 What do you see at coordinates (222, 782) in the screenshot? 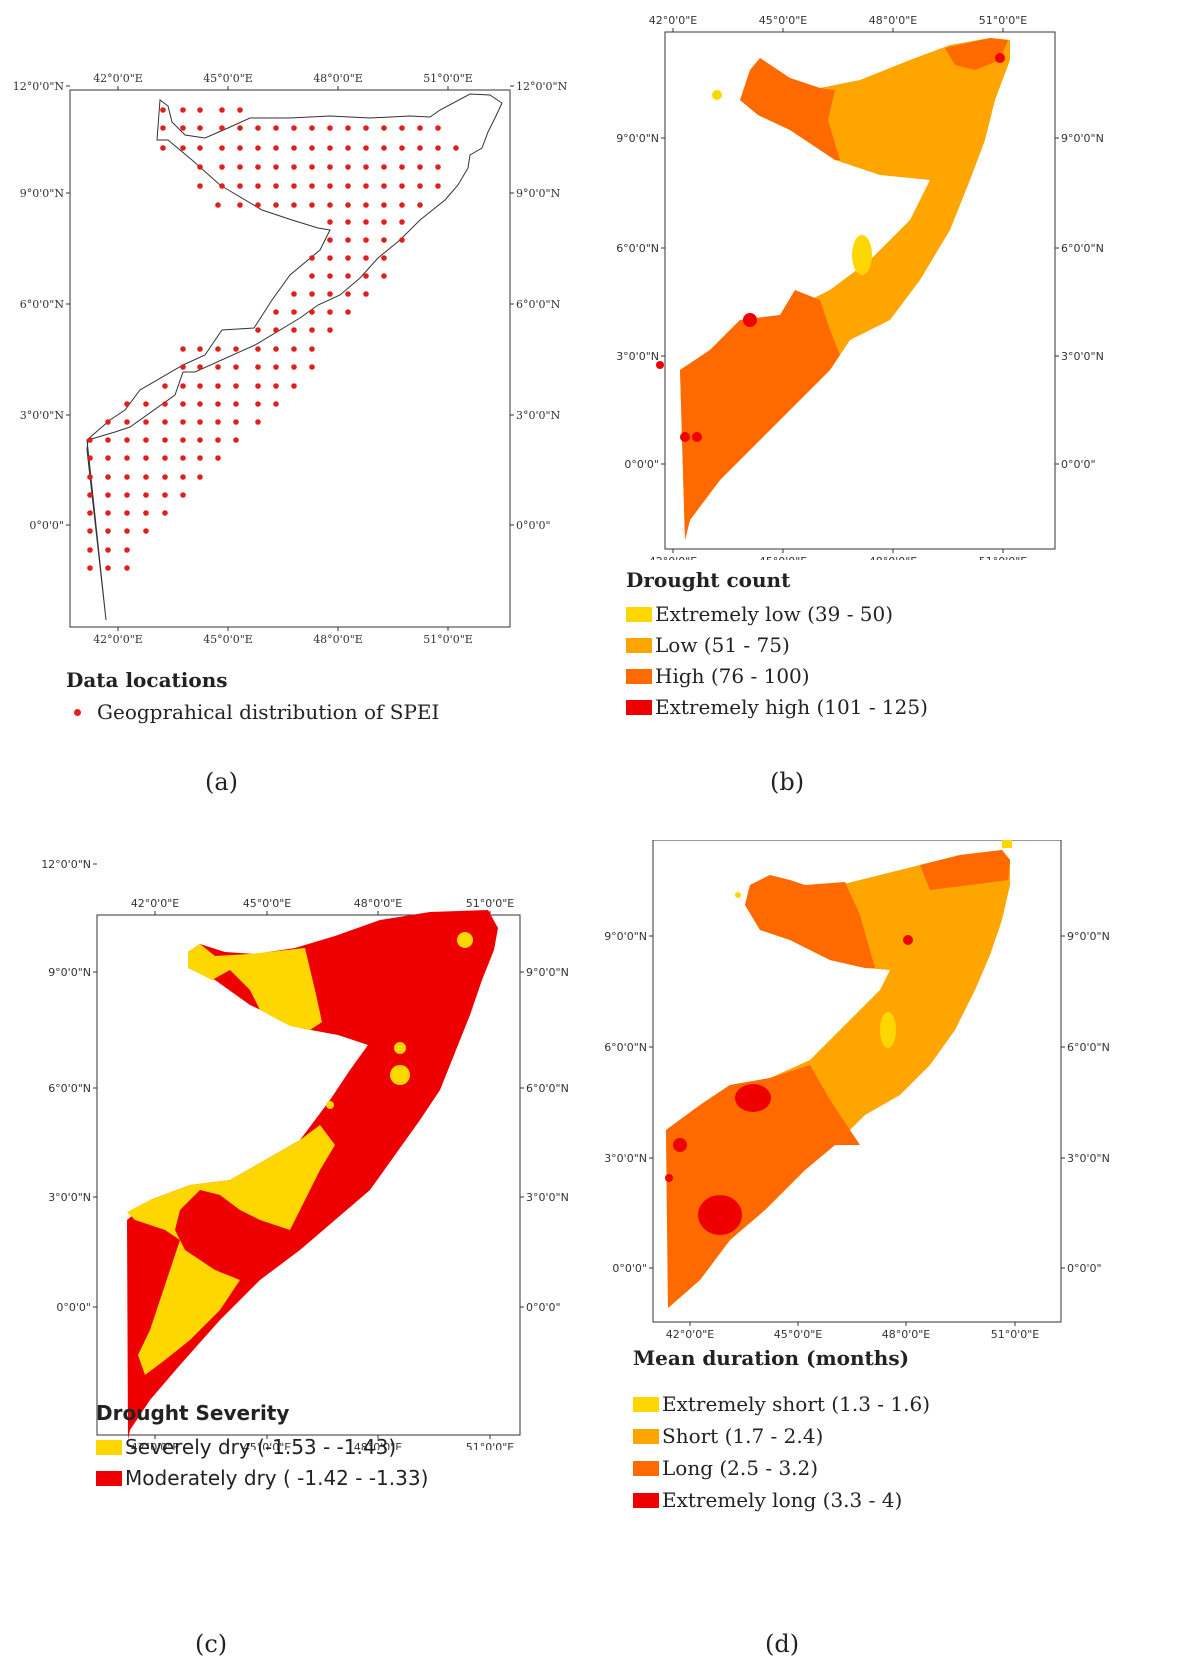
I see `caption-a: (a)` at bounding box center [222, 782].